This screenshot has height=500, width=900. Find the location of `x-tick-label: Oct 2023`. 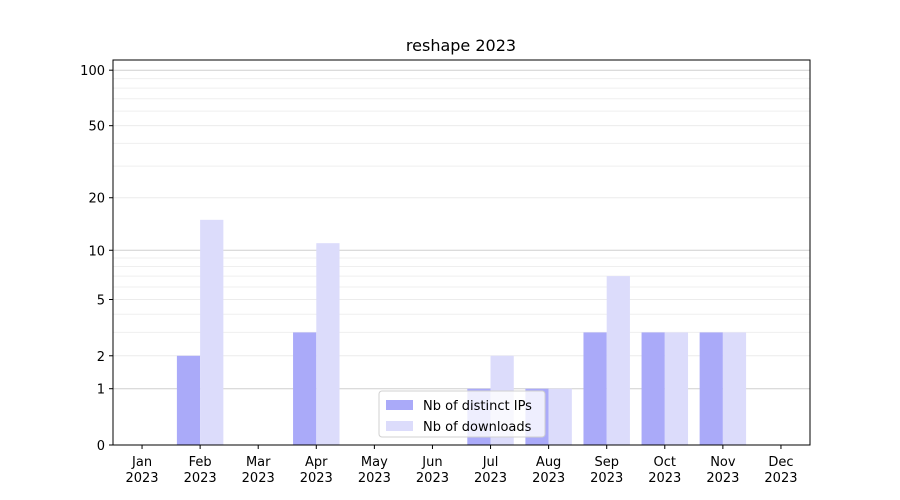

x-tick-label: Oct 2023 is located at coordinates (664, 470).